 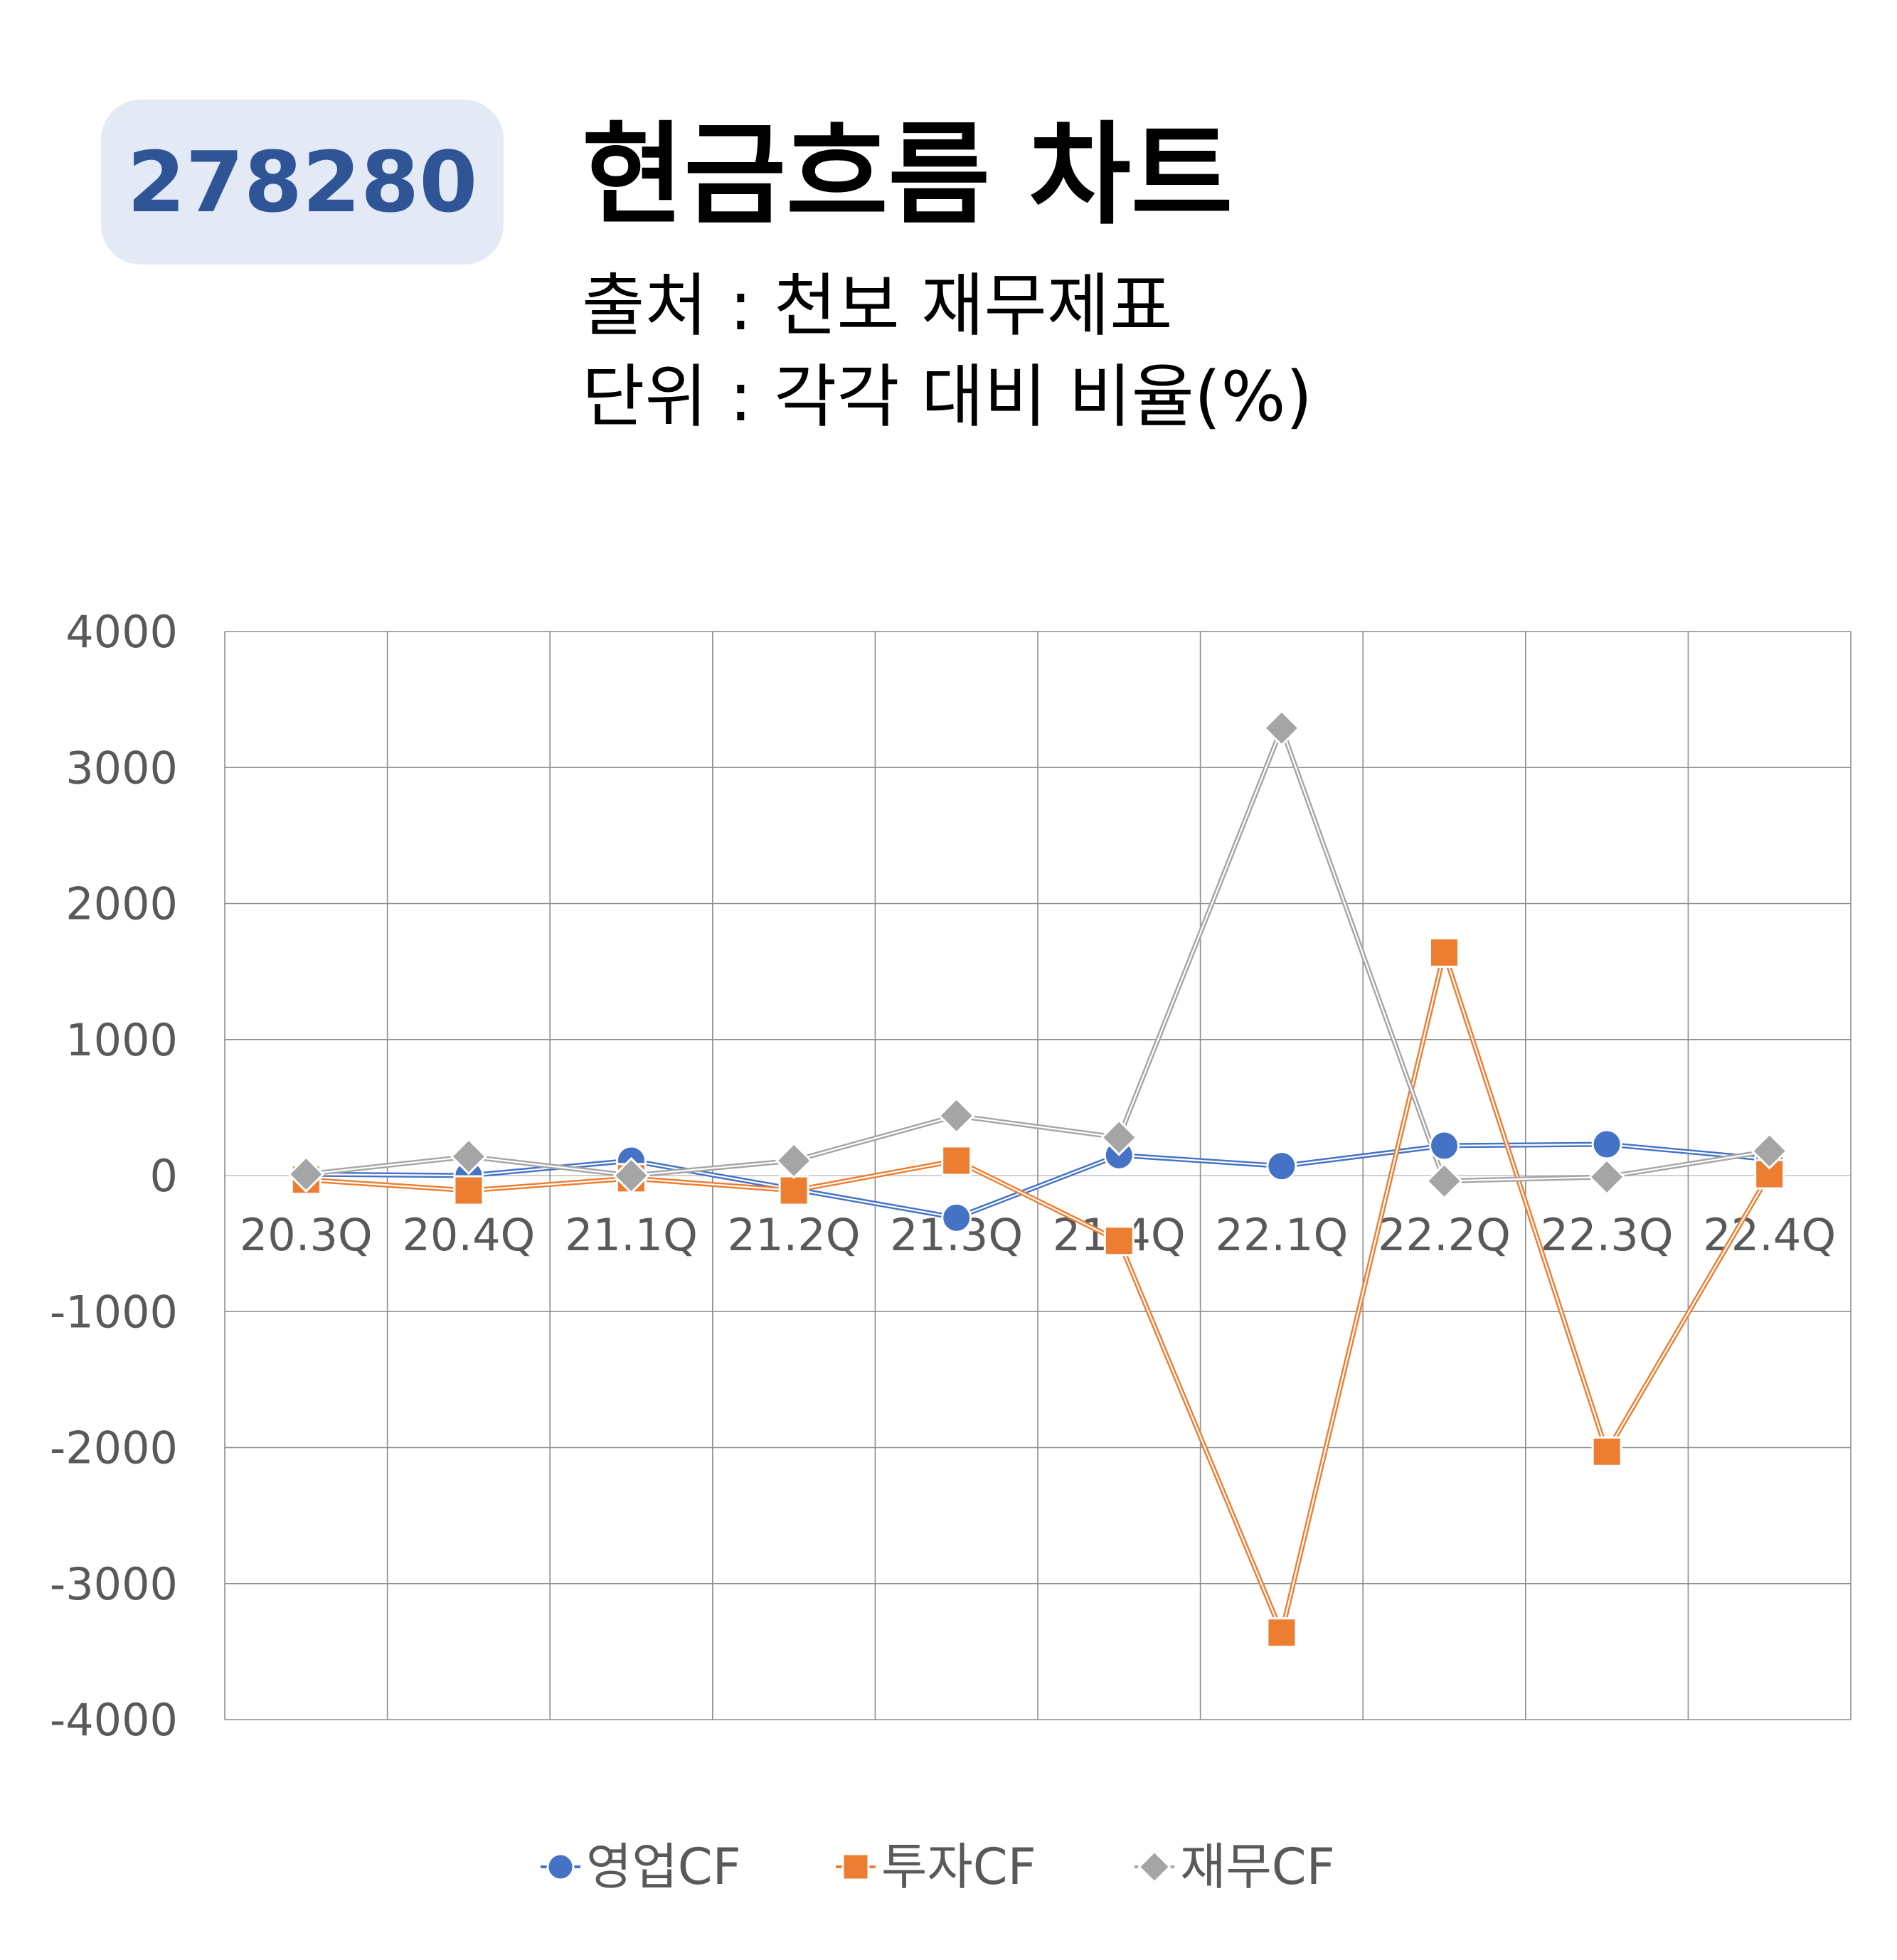 What do you see at coordinates (1281, 1235) in the screenshot?
I see `x-tick-label: 22.1Q` at bounding box center [1281, 1235].